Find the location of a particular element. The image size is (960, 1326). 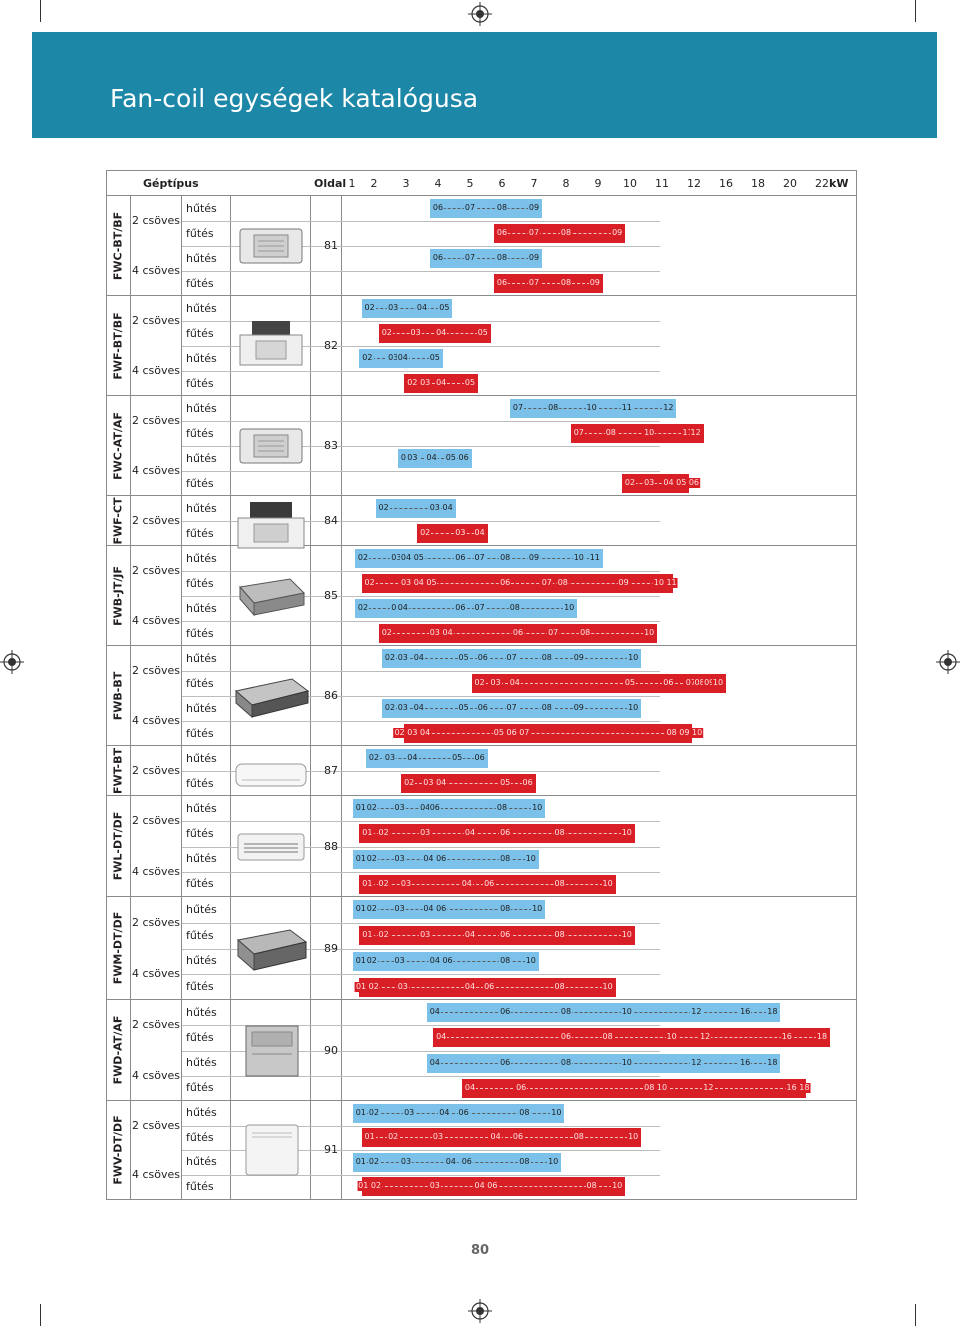

heating-capacity-bar: 02 03 04 05 06 07 08 09 10 11 is located at coordinates (519, 583).